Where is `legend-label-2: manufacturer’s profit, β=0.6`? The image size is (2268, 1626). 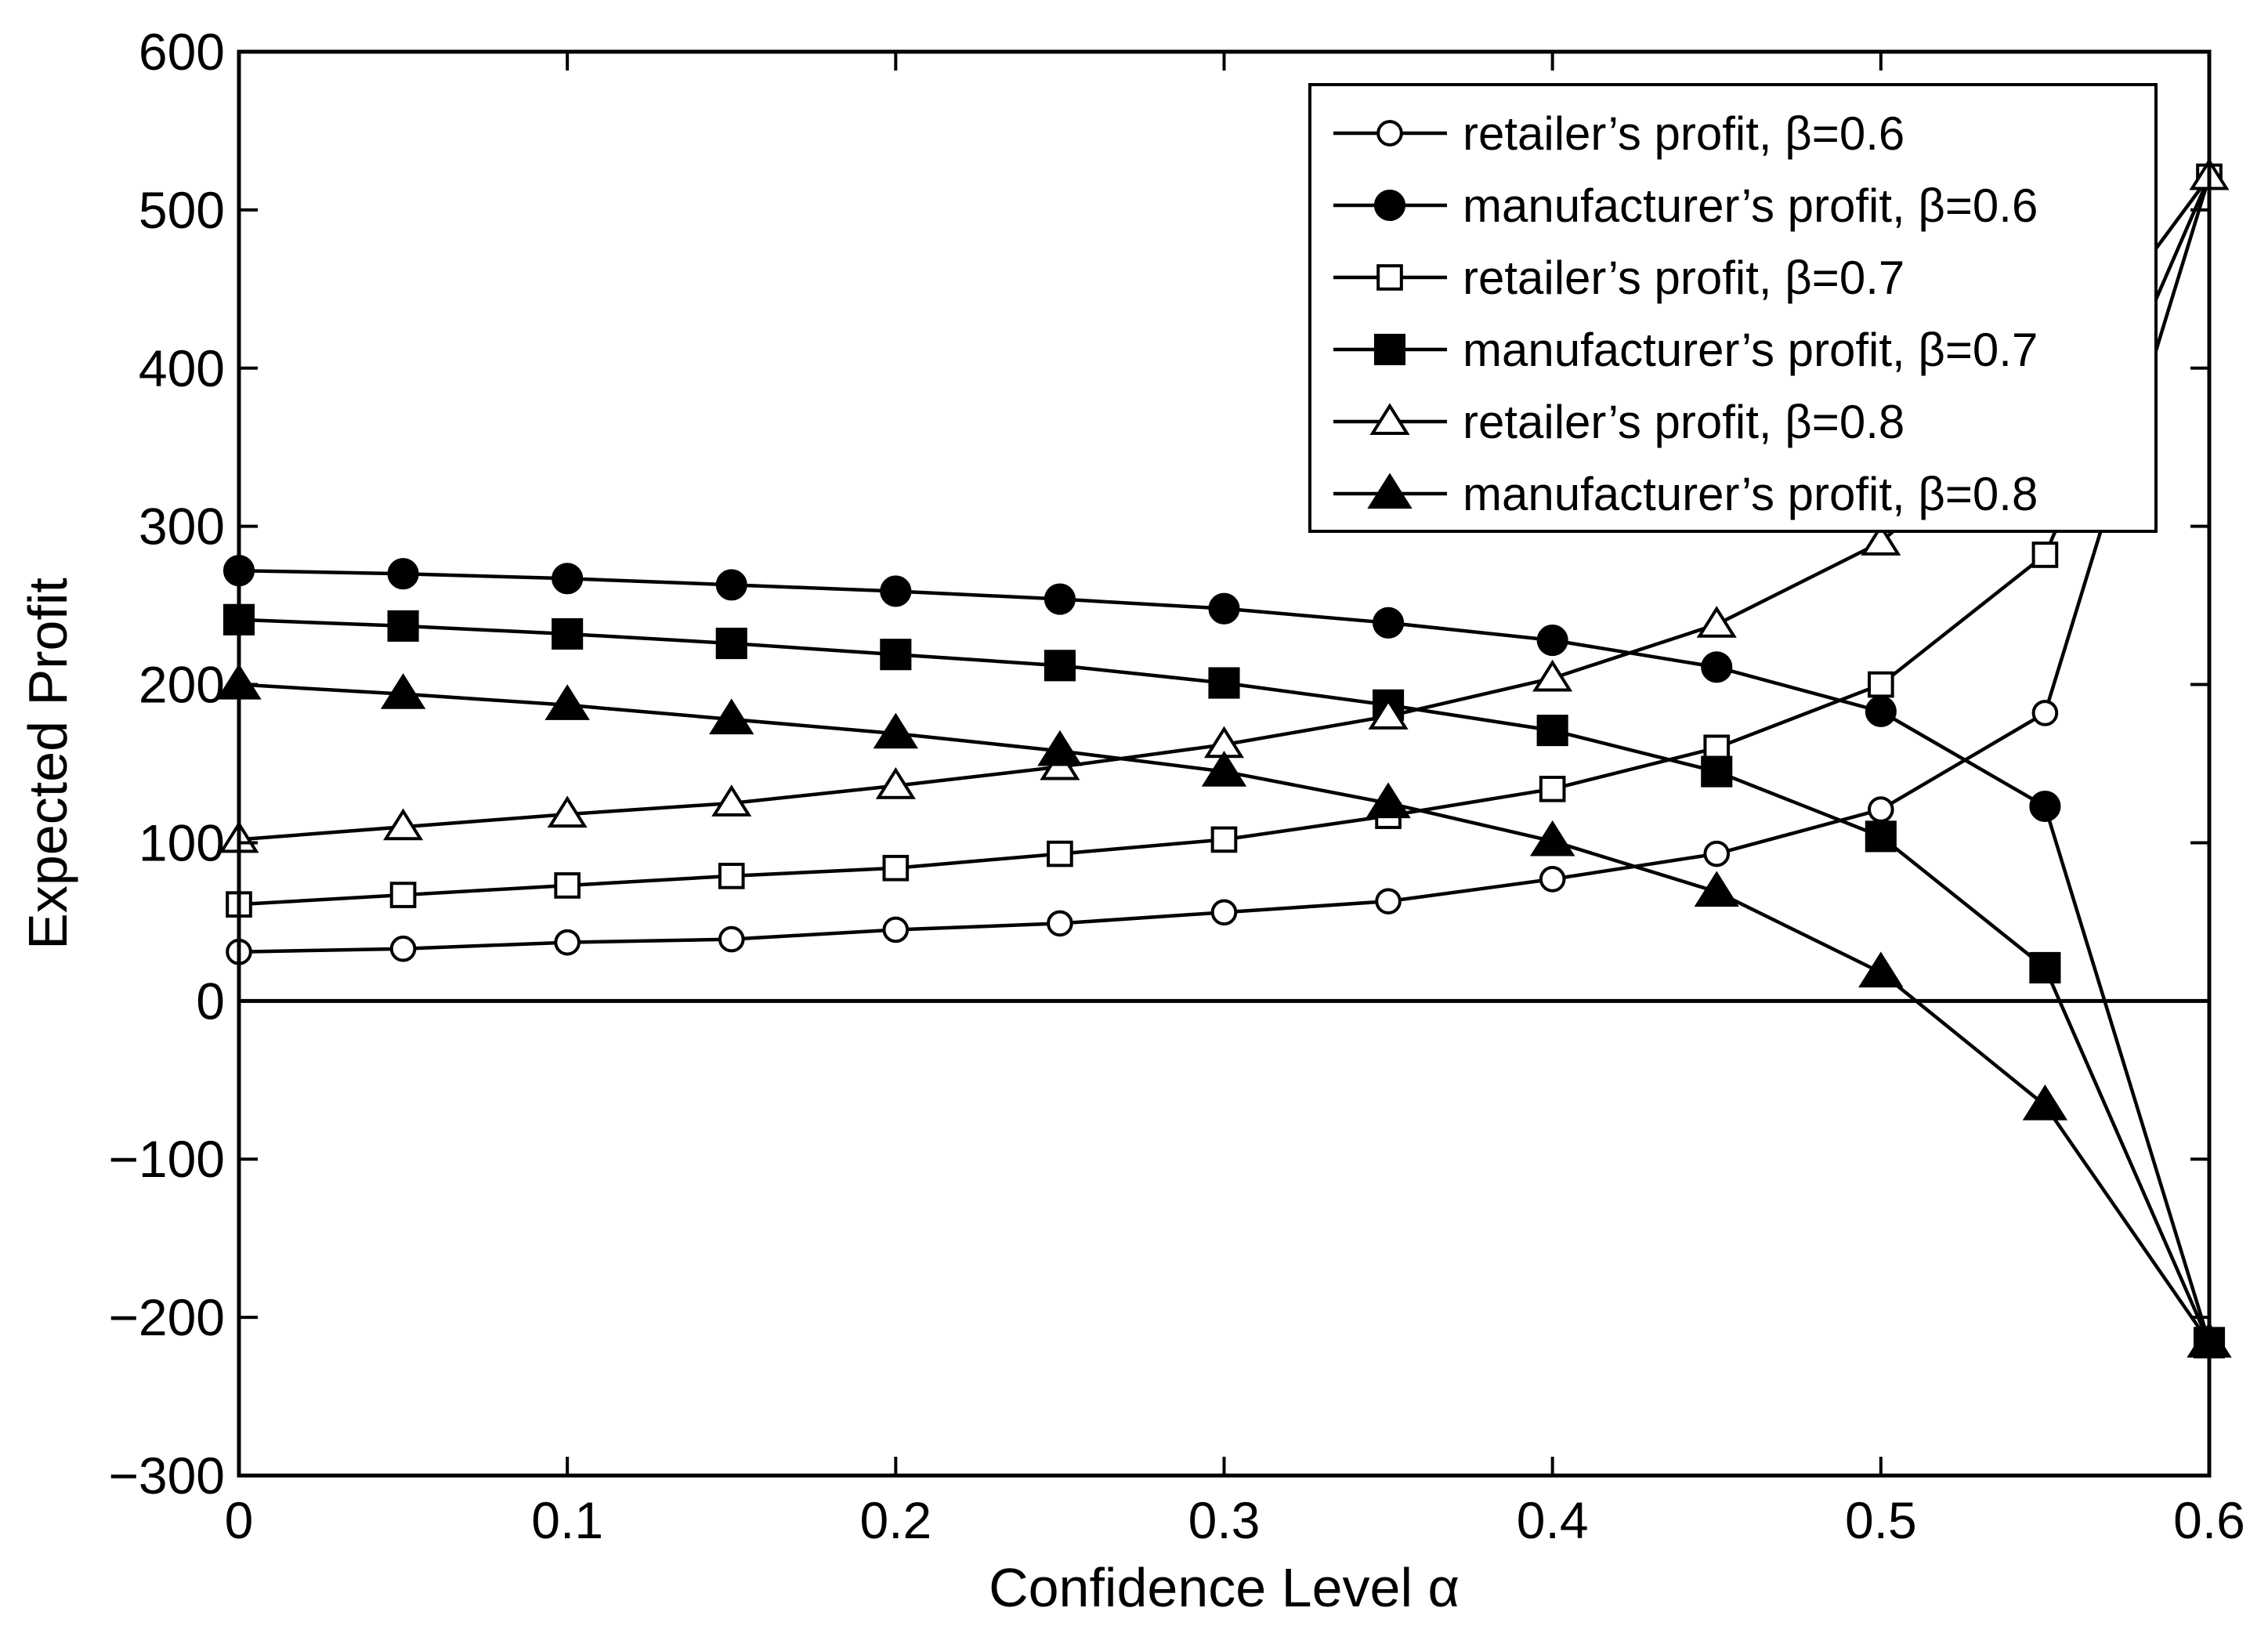
legend-label-2: manufacturer’s profit, β=0.6 is located at coordinates (1751, 205).